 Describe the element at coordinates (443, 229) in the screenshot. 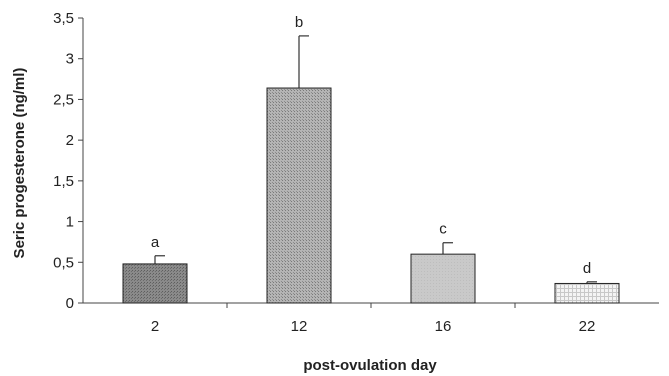

I see `significance-label: c` at that location.